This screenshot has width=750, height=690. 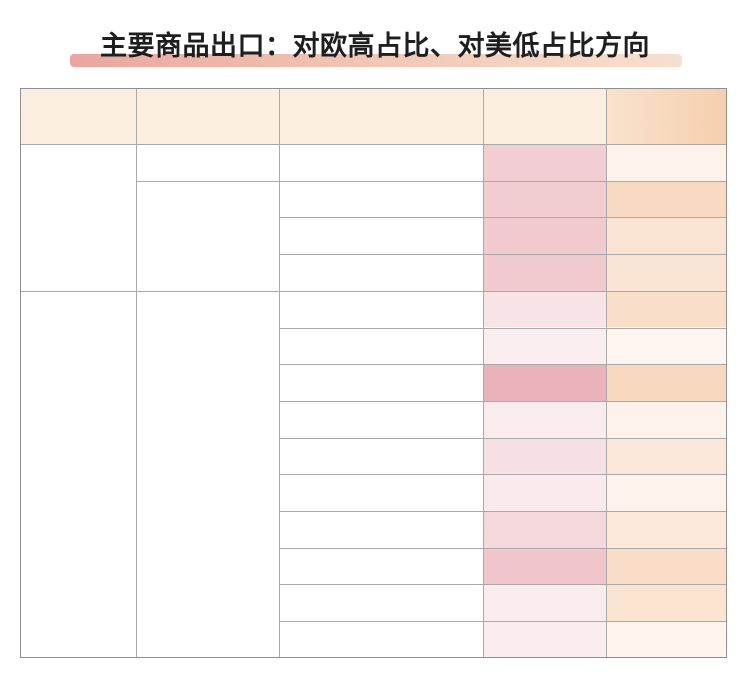 I want to click on title-area: 主要商品出口：对欧高占比、对美低占比方向, so click(x=375, y=47).